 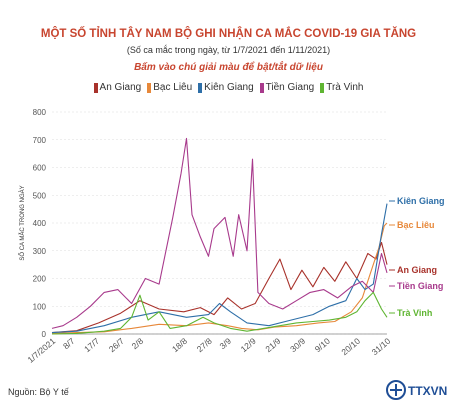 I want to click on logo-text: TTXVN, so click(x=427, y=391).